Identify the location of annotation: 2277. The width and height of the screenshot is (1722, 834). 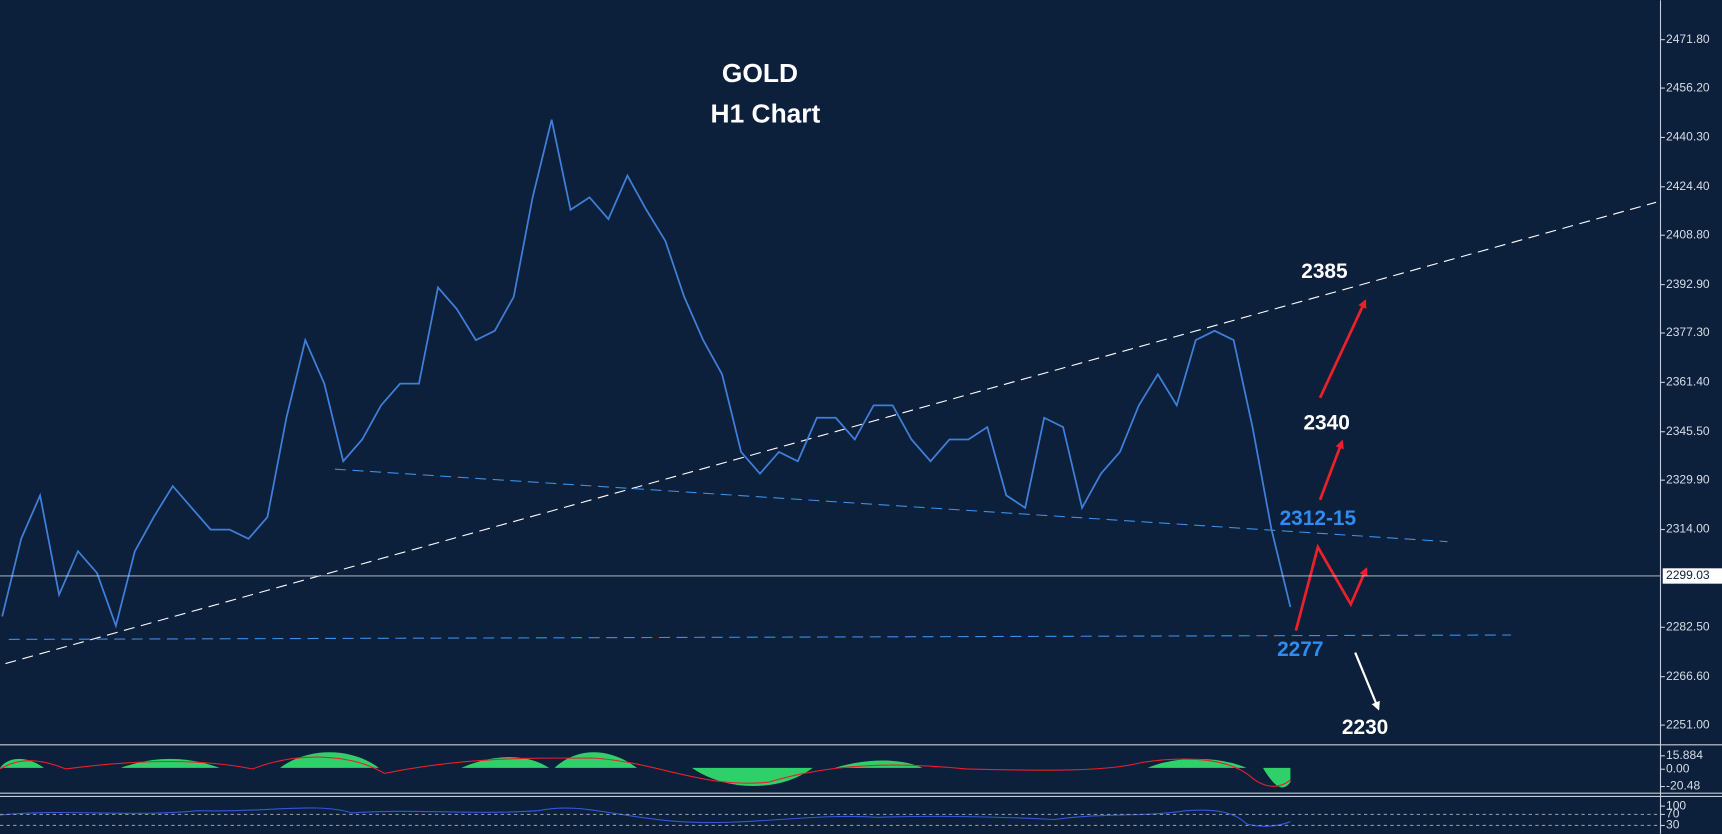
(1300, 649).